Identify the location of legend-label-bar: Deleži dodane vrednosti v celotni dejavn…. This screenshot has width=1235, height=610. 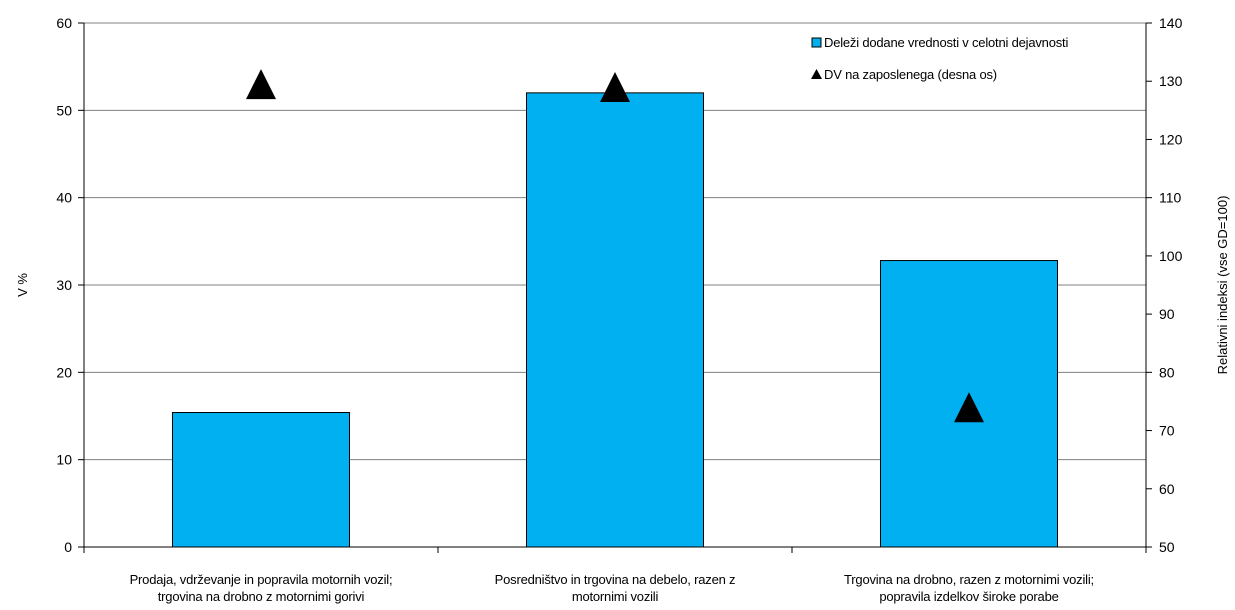
(946, 42).